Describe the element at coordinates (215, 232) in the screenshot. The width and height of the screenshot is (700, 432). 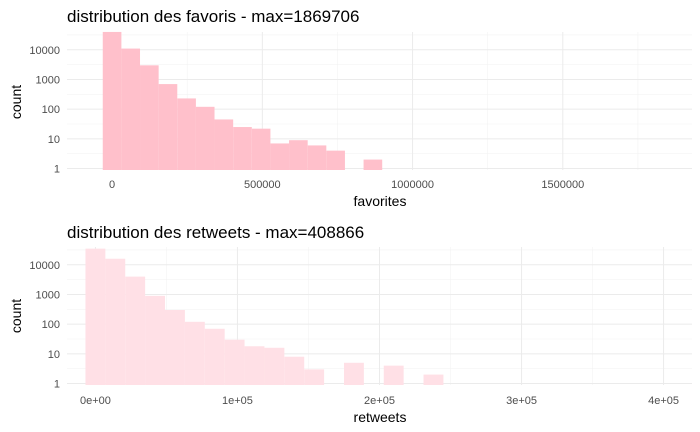
I see `retweets-chart-title: distribution des retweets - max=408866` at that location.